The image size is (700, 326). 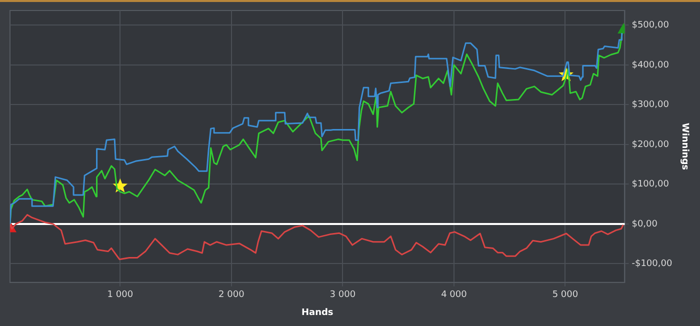 I want to click on y-tick-label: $400,00, so click(x=651, y=65).